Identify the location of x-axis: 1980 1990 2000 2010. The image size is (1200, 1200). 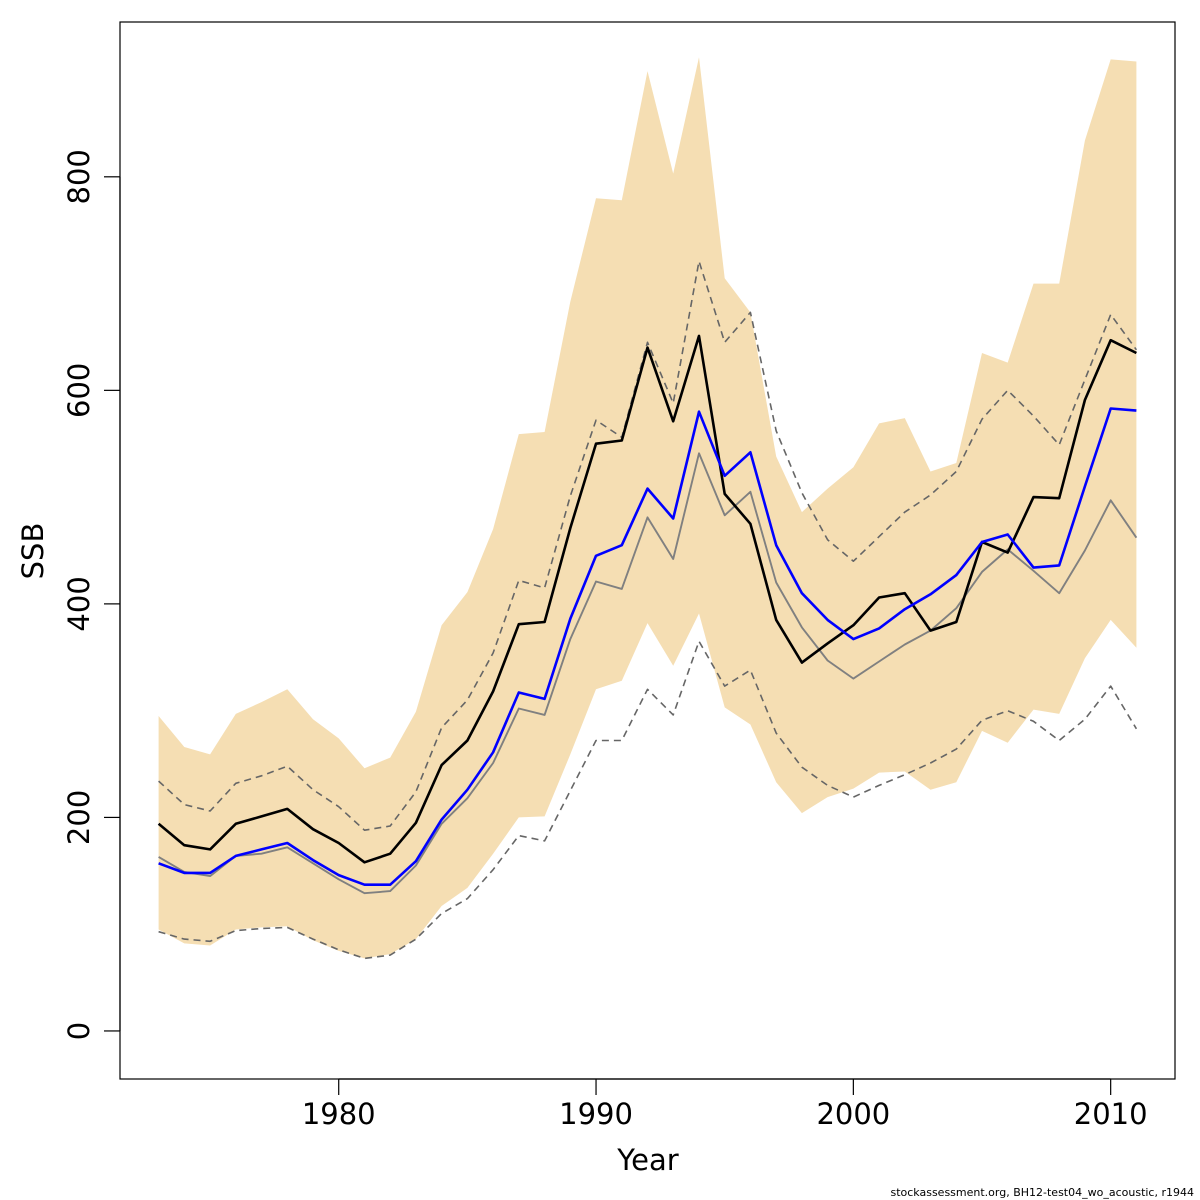
(725, 1104).